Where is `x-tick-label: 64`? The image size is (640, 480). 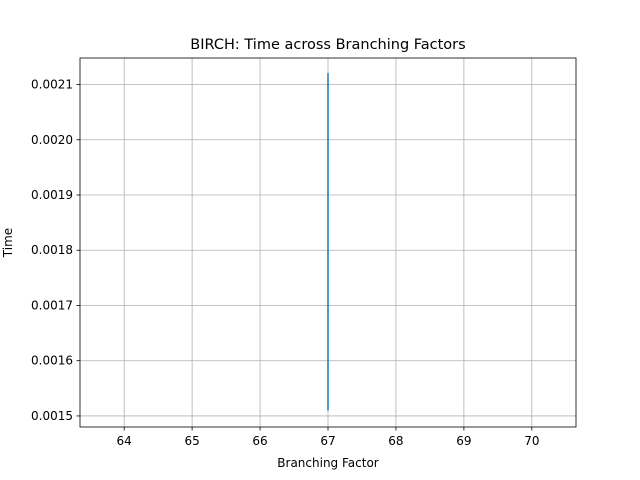
x-tick-label: 64 is located at coordinates (124, 441).